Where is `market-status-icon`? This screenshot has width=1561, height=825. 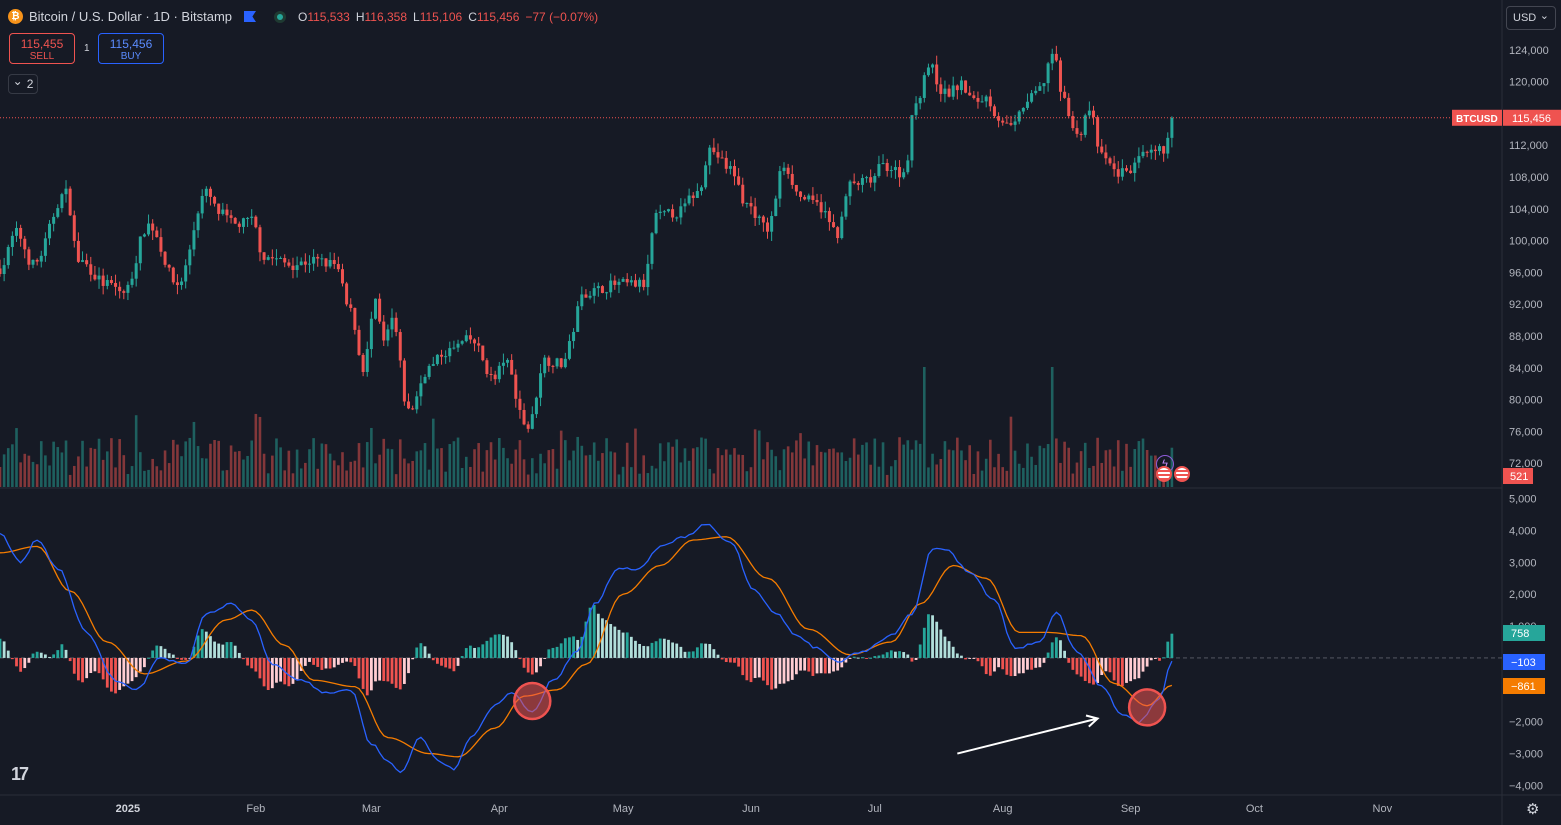
market-status-icon is located at coordinates (280, 16).